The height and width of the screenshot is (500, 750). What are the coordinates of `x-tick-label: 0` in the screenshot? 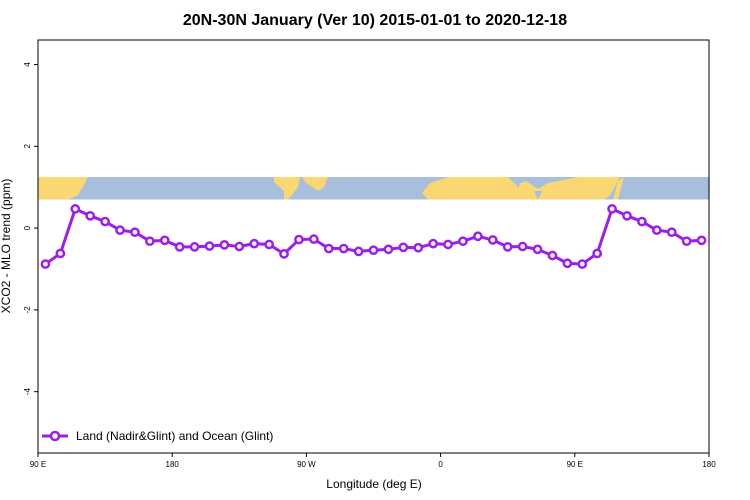 It's located at (440, 464).